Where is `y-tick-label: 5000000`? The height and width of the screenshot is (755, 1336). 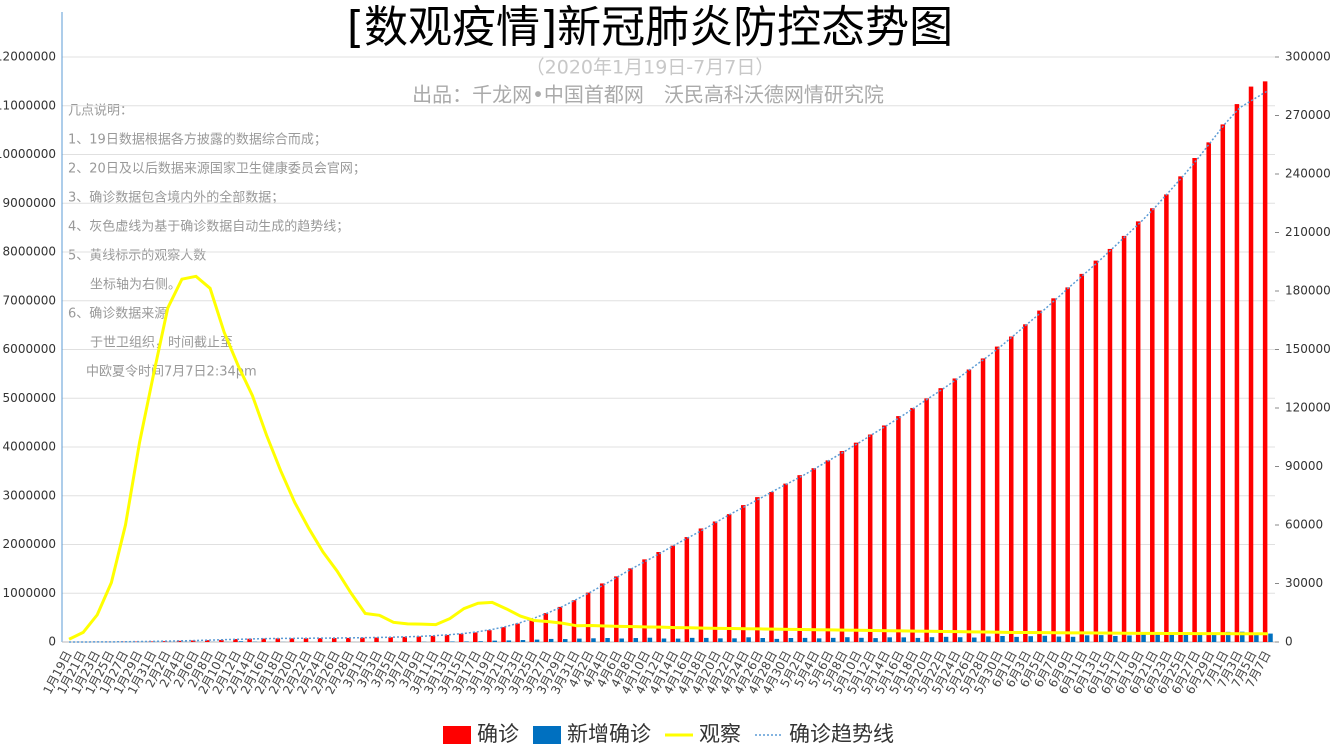 y-tick-label: 5000000 is located at coordinates (29, 398).